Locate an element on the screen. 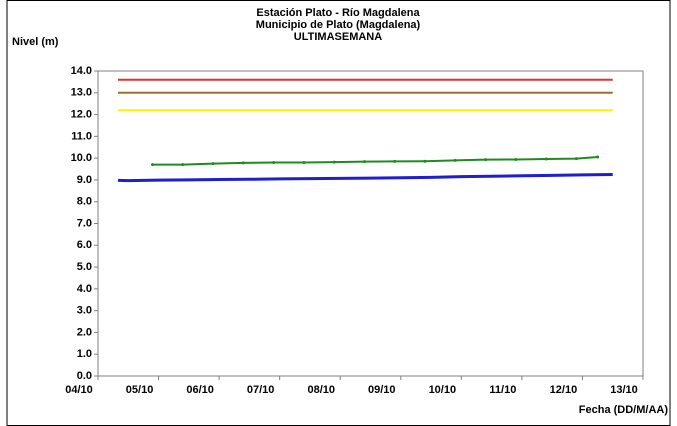  y-tick-label: 0.0 is located at coordinates (84, 376).